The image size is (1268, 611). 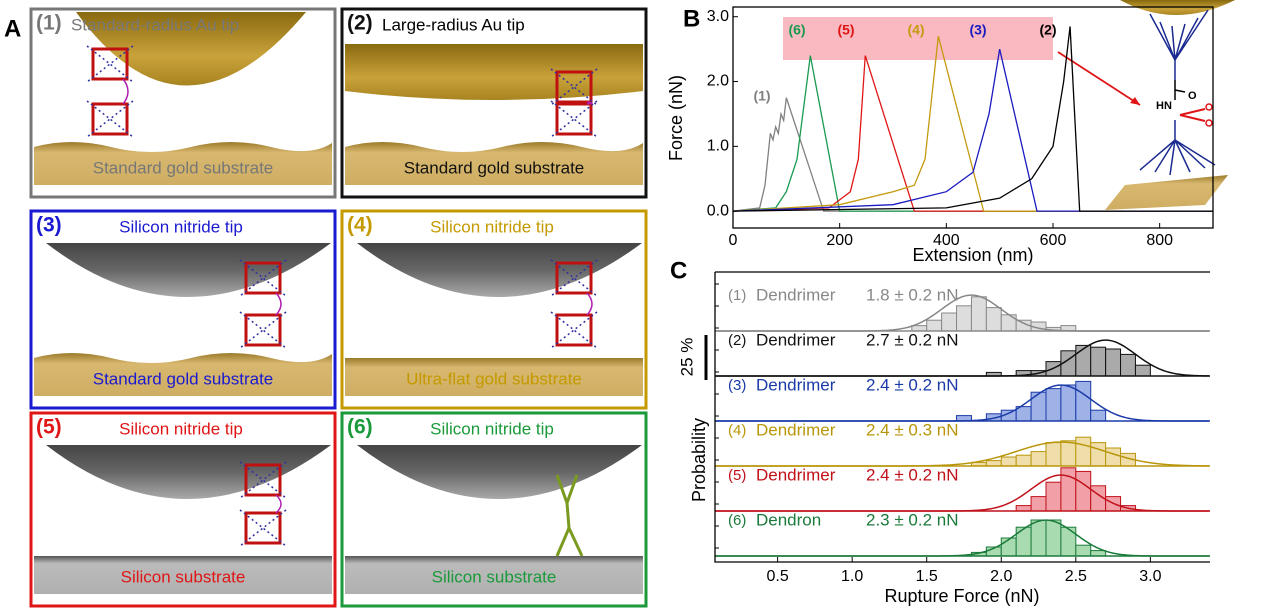 I want to click on panel-label: A, so click(x=12, y=28).